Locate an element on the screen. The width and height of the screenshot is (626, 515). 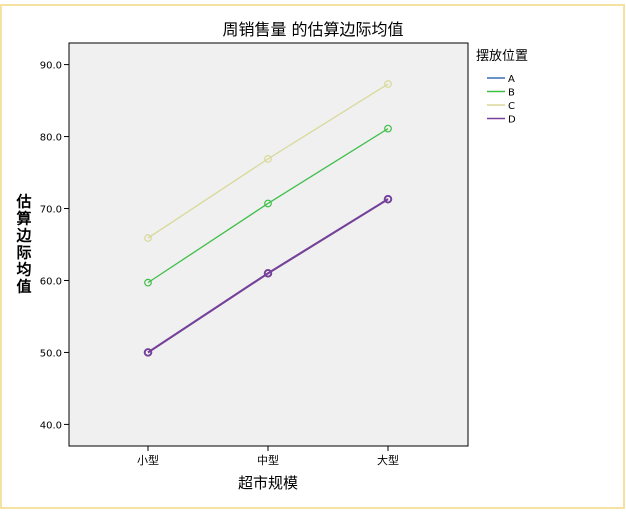
x-axis: 小型 中型 大型 is located at coordinates (268, 456).